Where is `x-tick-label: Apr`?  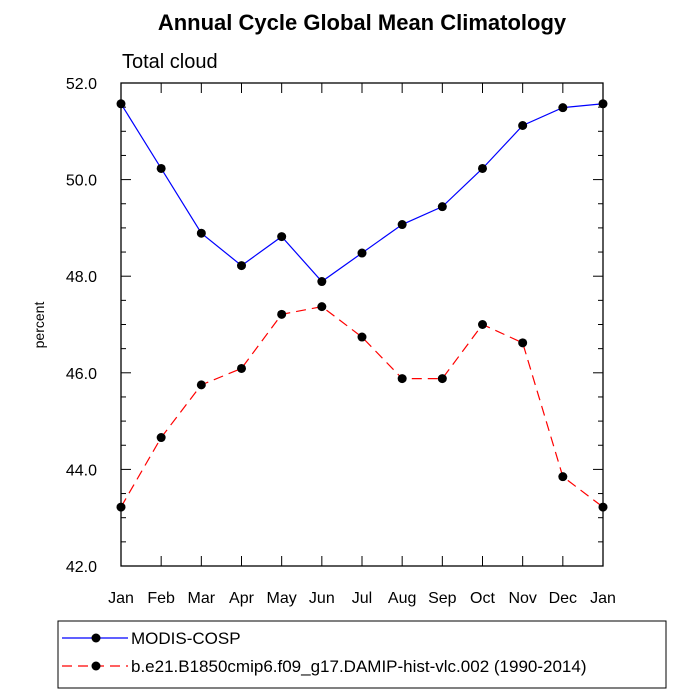
x-tick-label: Apr is located at coordinates (242, 598).